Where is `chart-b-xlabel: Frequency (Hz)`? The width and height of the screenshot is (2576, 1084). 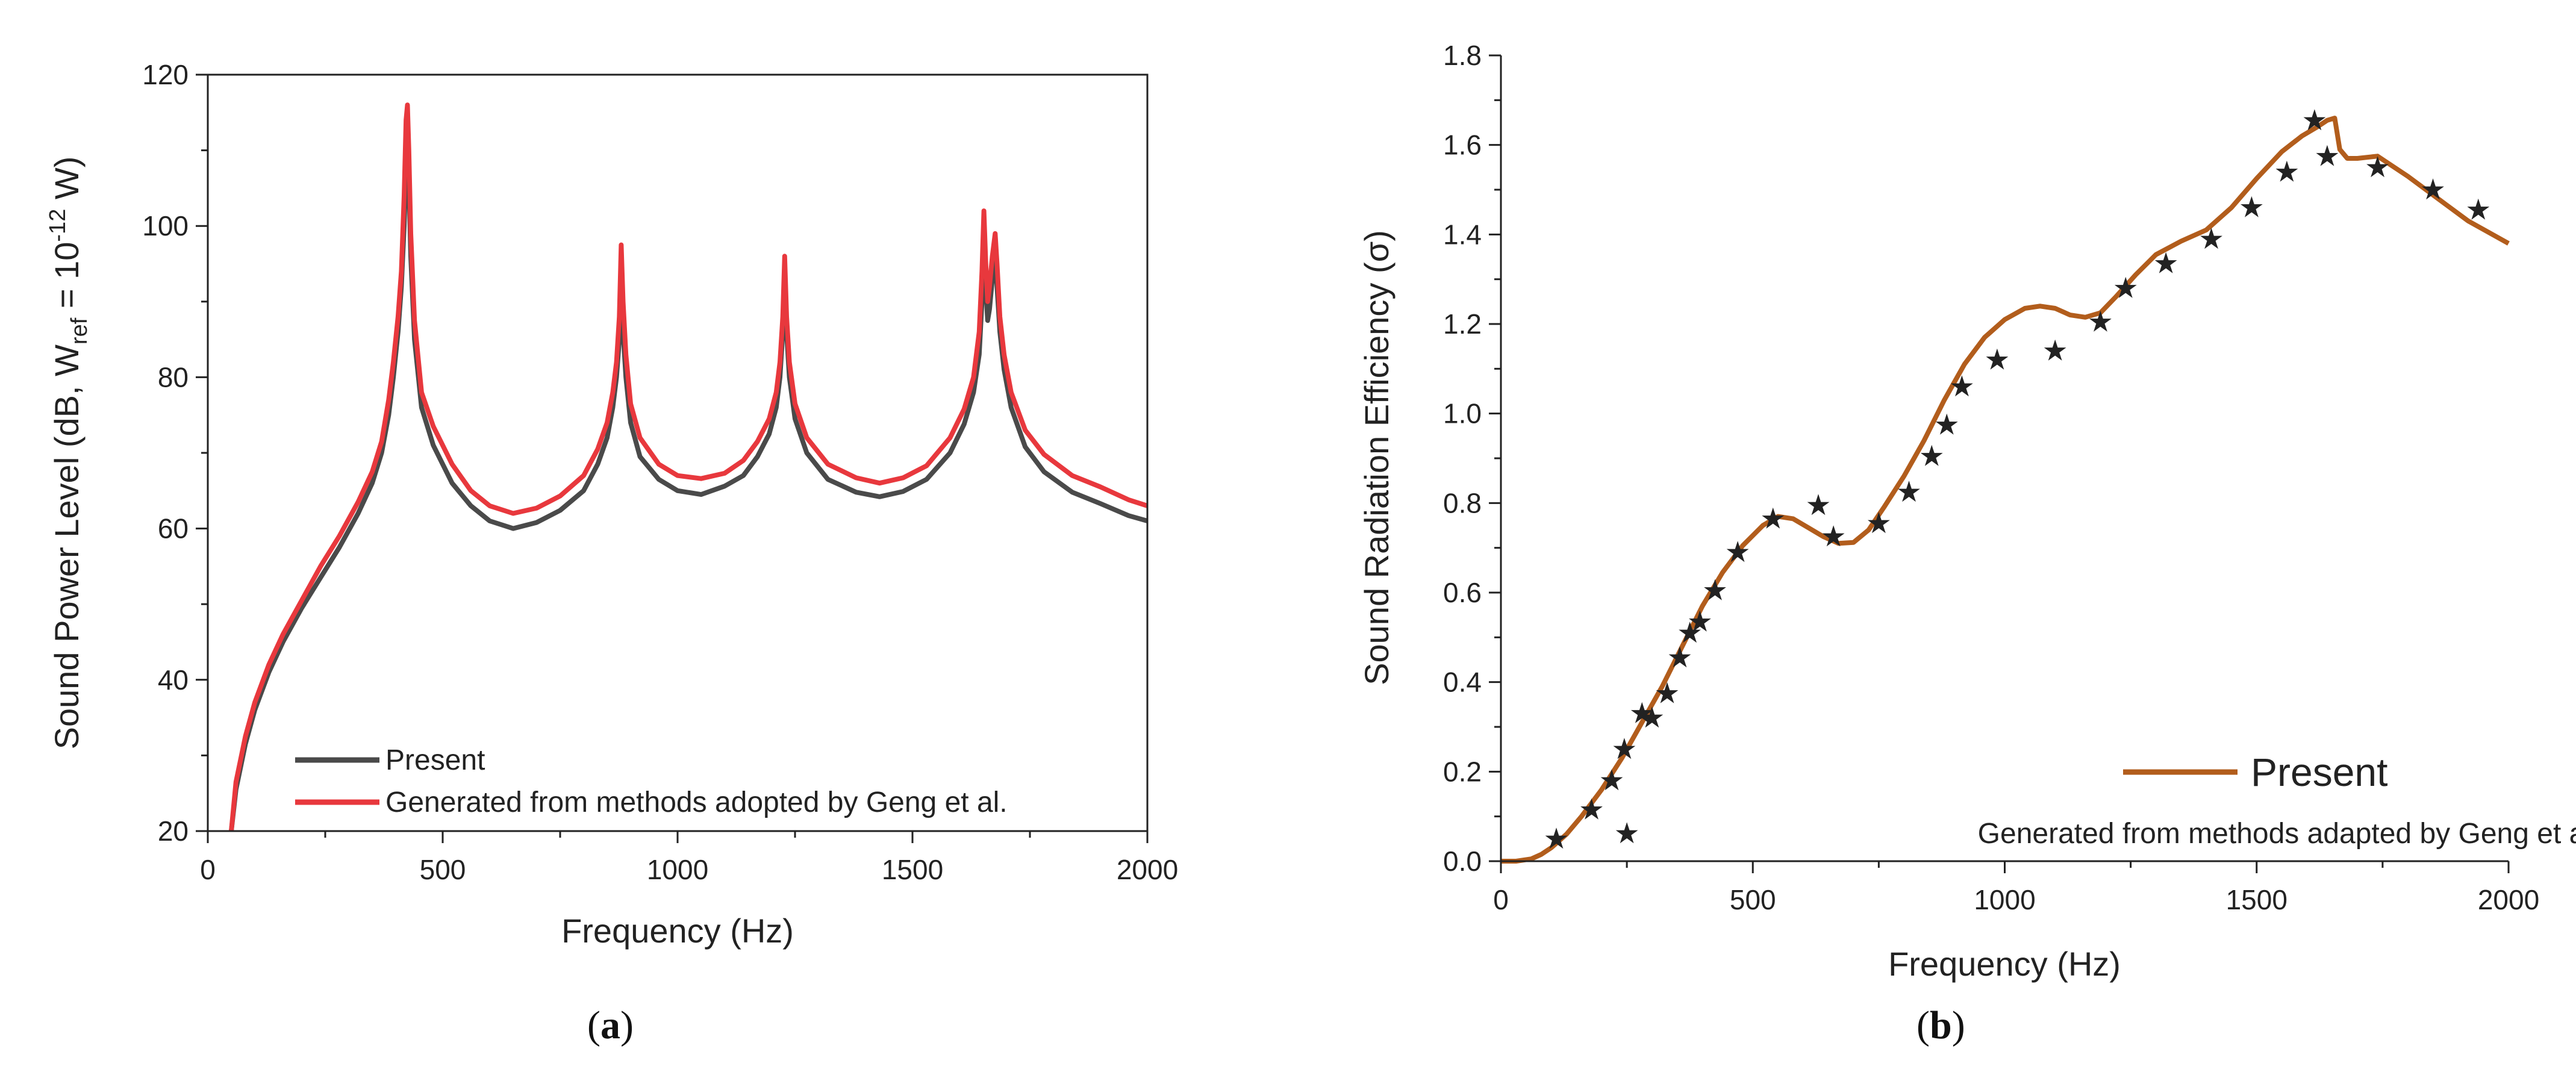 chart-b-xlabel: Frequency (Hz) is located at coordinates (2004, 964).